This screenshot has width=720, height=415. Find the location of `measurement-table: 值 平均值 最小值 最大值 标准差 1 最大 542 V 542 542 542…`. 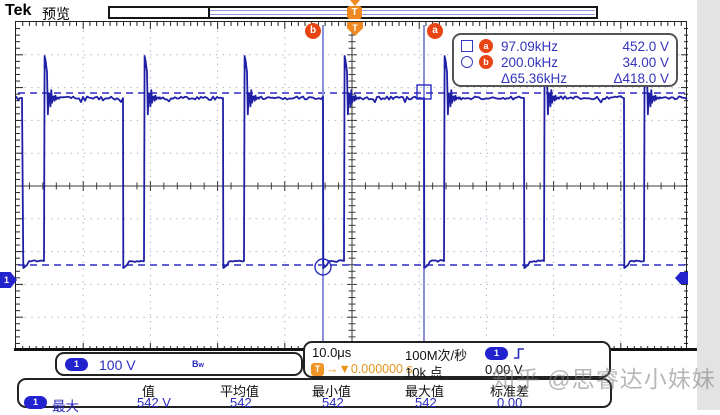

measurement-table: 值 平均值 最小值 最大值 标准差 1 最大 542 V 542 542 542… is located at coordinates (314, 396).